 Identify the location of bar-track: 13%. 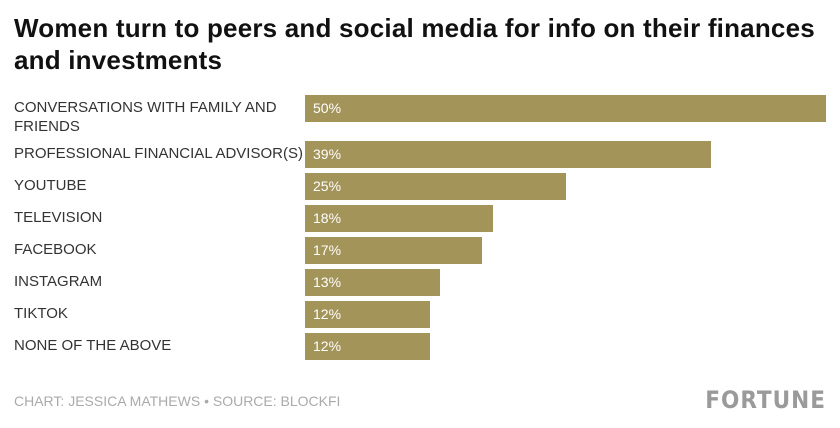
(565, 282).